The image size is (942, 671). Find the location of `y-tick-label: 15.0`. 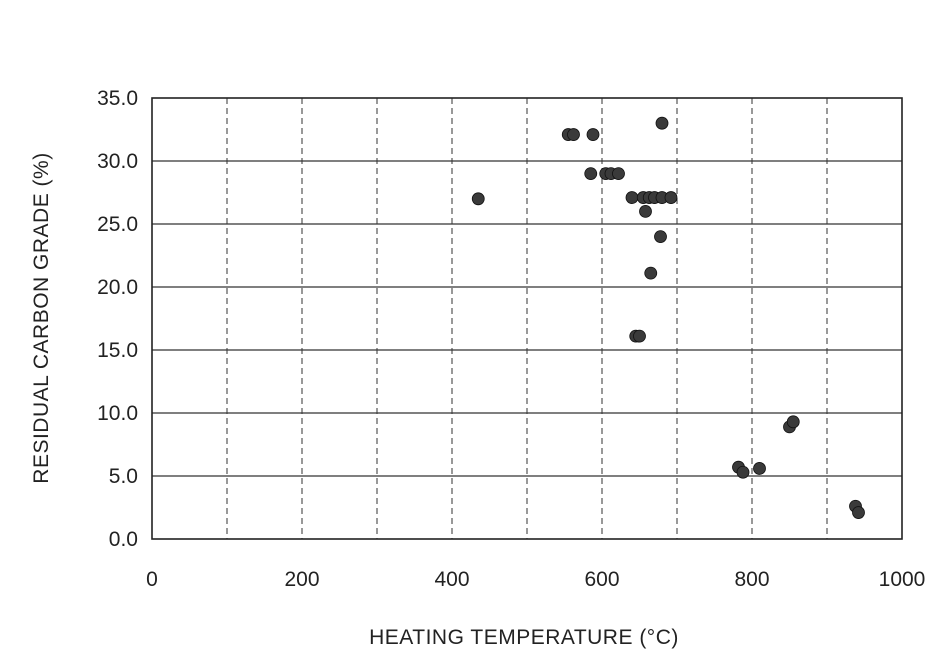

y-tick-label: 15.0 is located at coordinates (117, 350).